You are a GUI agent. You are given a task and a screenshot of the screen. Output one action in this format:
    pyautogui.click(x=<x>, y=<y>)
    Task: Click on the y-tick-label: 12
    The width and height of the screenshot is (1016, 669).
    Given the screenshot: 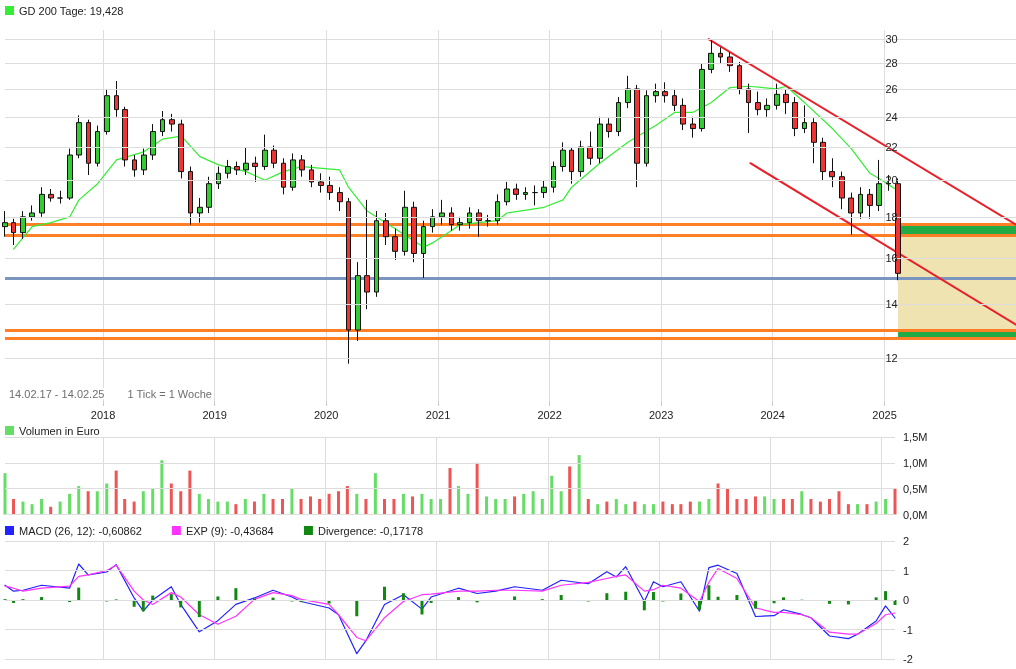 What is the action you would take?
    pyautogui.click(x=891, y=357)
    